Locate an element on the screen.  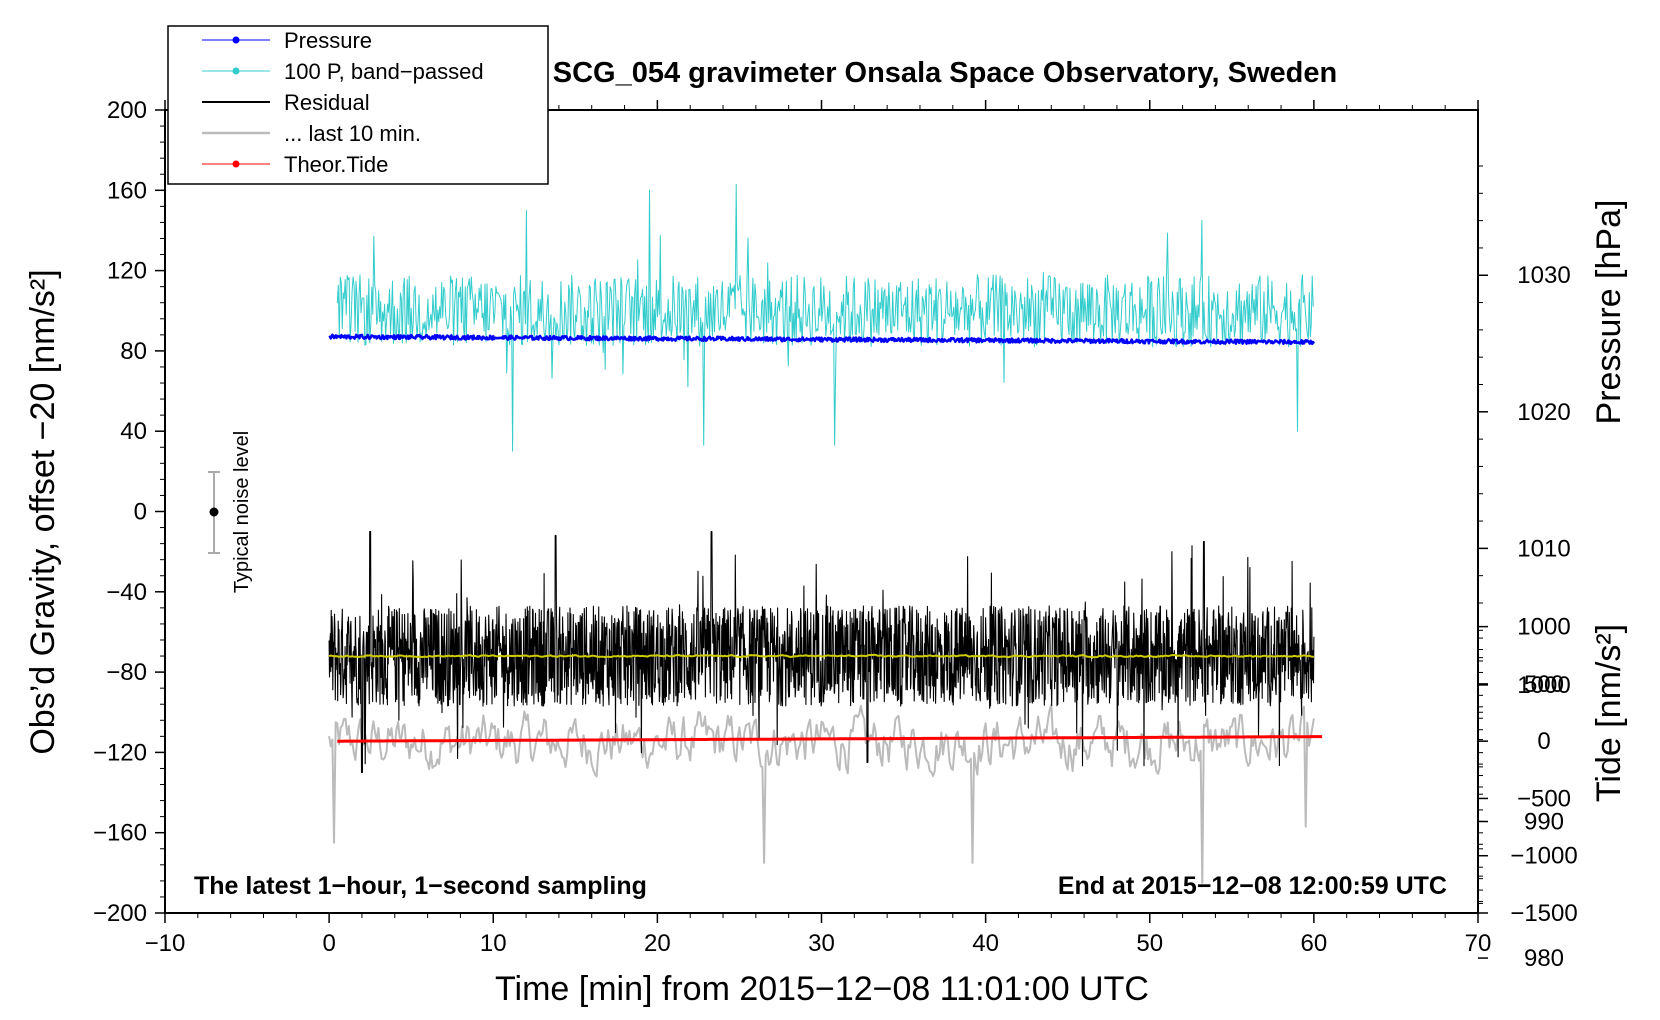
y-tick-label: 0 is located at coordinates (140, 512).